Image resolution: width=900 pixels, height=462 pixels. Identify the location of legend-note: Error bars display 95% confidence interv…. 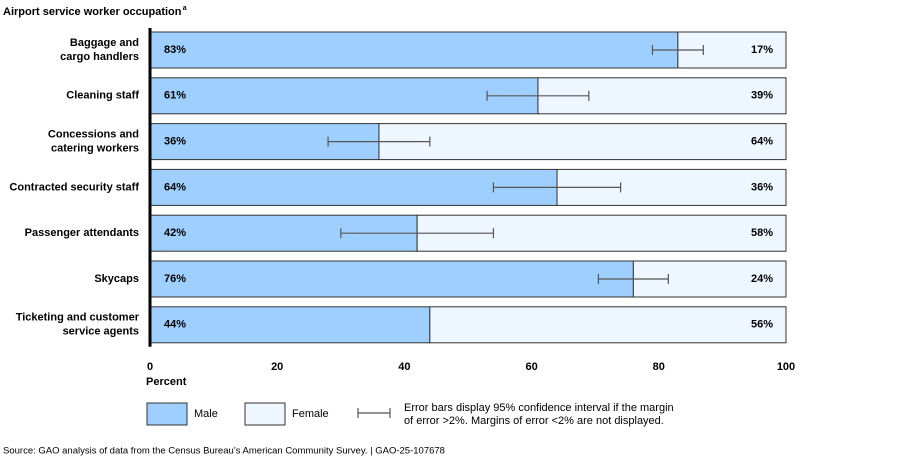
(539, 408).